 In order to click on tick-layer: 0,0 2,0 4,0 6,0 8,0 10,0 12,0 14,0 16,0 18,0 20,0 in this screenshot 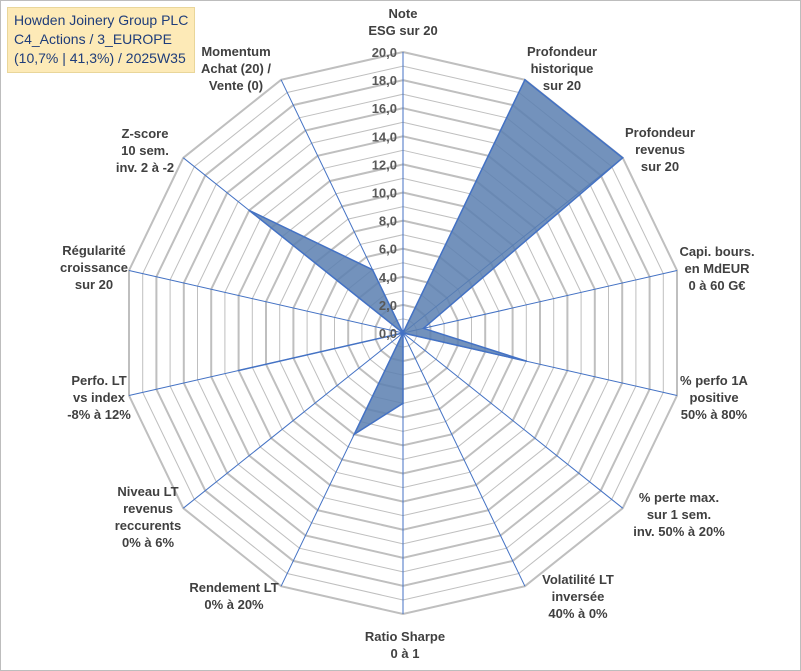, I will do `click(384, 193)`.